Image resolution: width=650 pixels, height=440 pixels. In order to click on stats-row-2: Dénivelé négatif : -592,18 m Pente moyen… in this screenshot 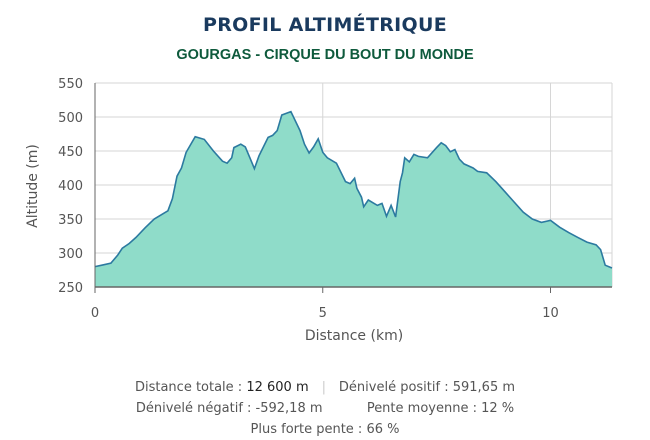, I will do `click(325, 408)`.